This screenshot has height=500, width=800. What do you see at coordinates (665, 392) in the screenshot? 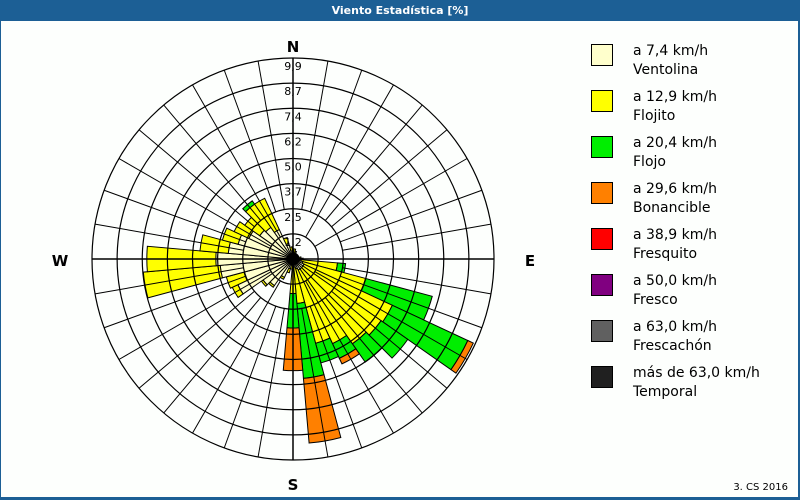
I see `legend-name: Temporal` at bounding box center [665, 392].